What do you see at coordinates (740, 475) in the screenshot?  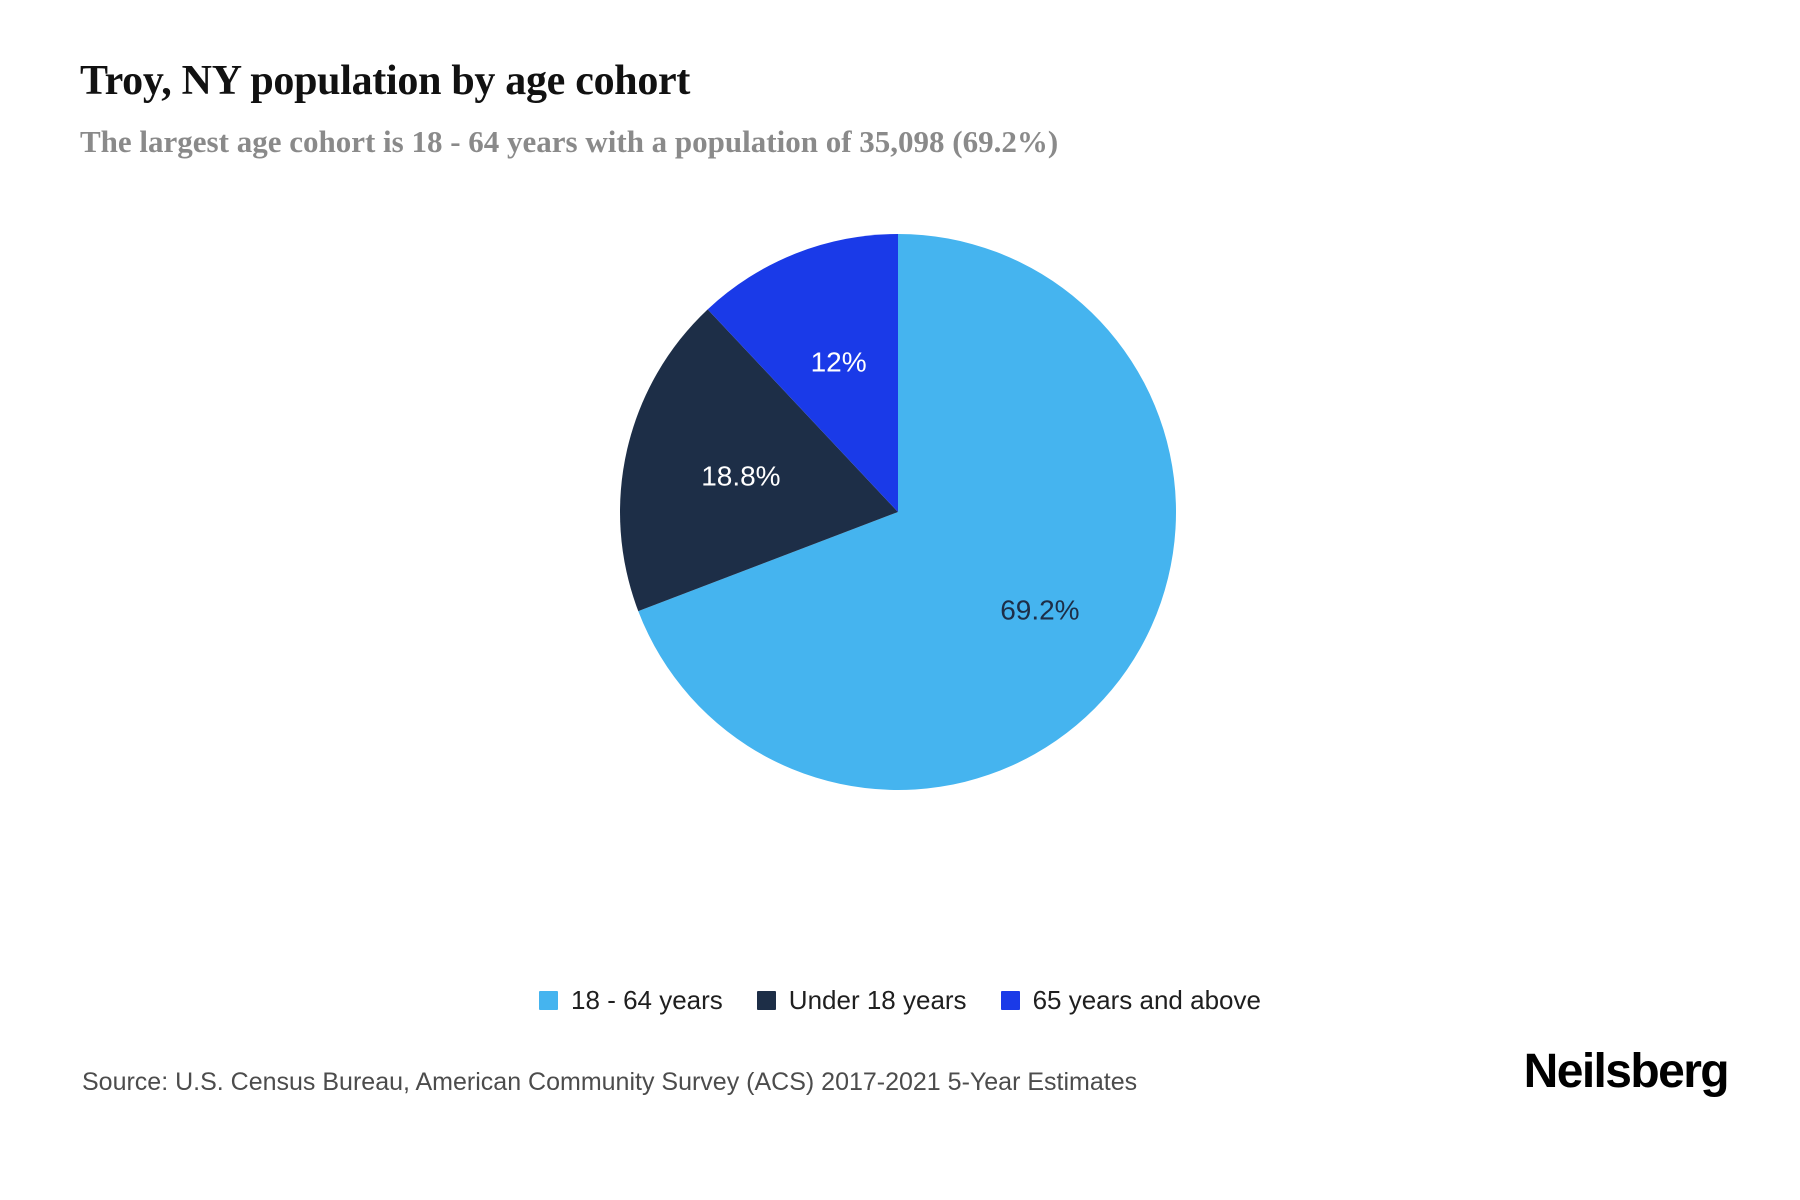 I see `pie-slice-label: 18.8%` at bounding box center [740, 475].